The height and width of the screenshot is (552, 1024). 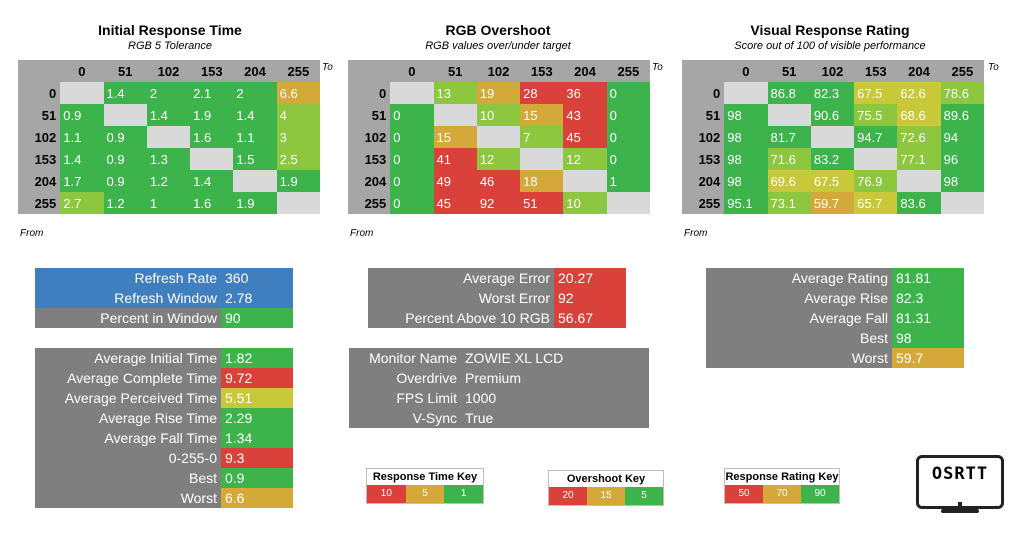 I want to click on stat-value: 81.81, so click(x=928, y=278).